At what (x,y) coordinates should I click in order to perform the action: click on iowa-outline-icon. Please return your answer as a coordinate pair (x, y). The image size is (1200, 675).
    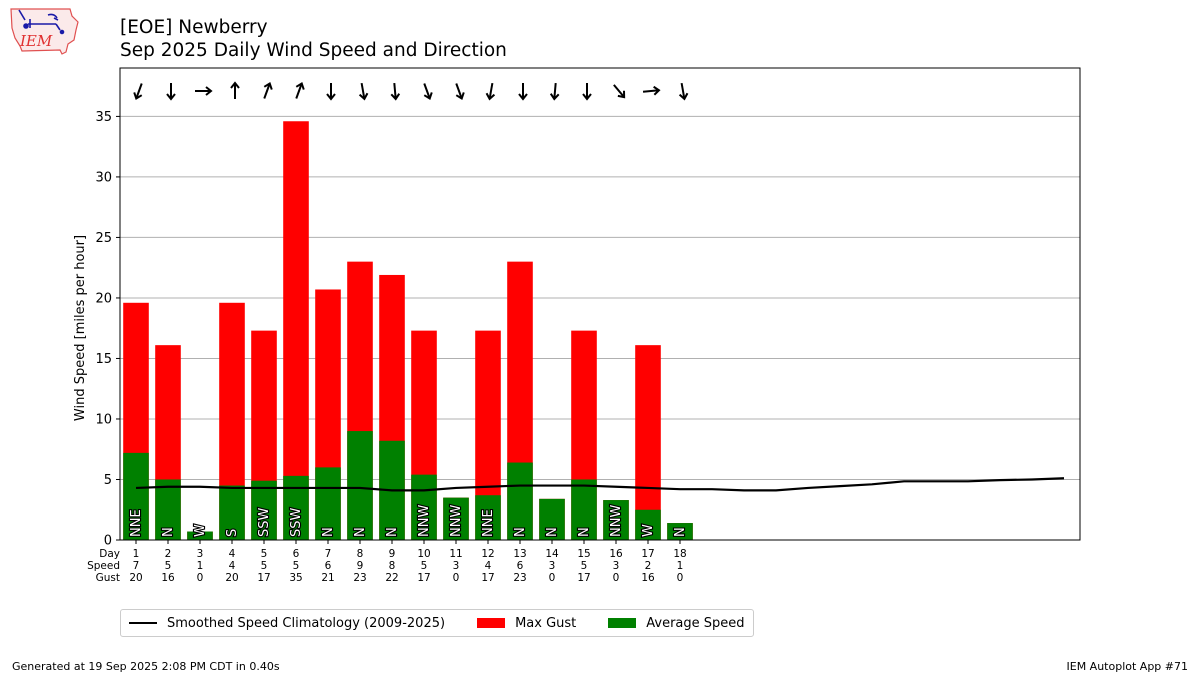
    Looking at the image, I should click on (44, 31).